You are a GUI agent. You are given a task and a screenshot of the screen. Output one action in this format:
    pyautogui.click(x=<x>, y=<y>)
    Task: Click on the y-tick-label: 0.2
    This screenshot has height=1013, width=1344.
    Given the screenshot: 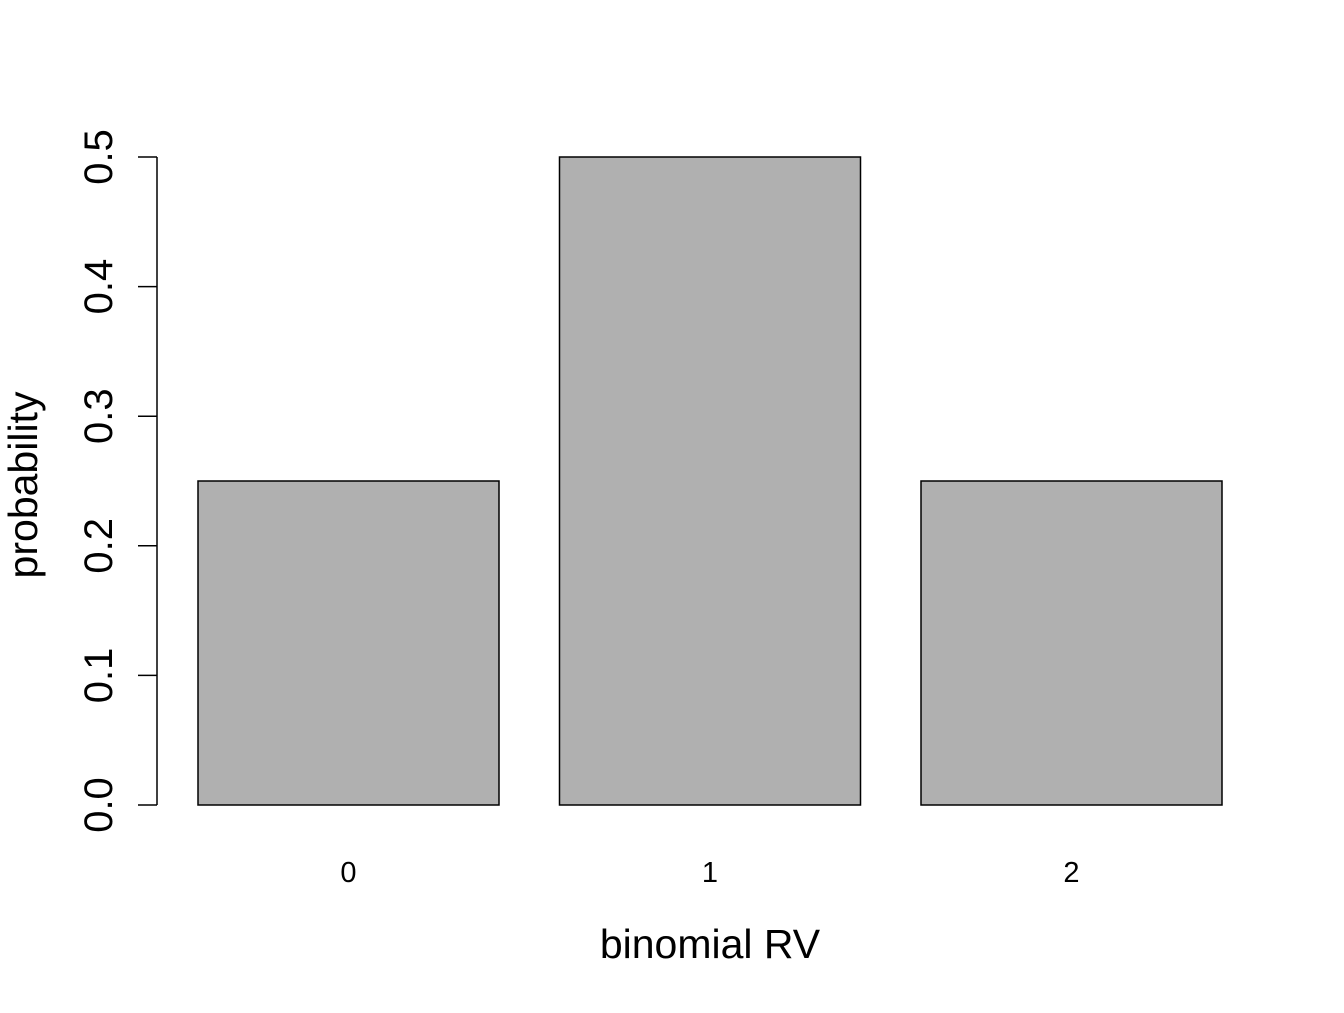 What is the action you would take?
    pyautogui.click(x=99, y=546)
    